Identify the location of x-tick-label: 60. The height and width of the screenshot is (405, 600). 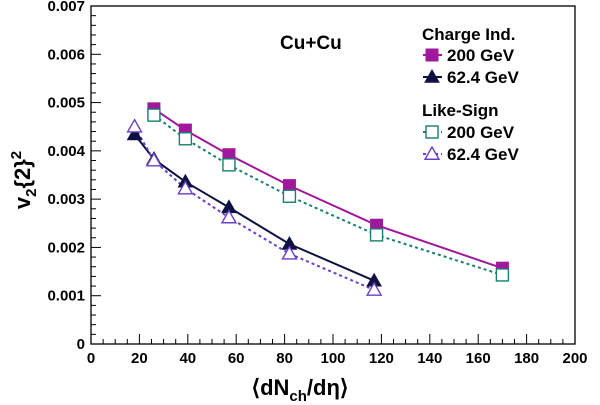
(236, 358).